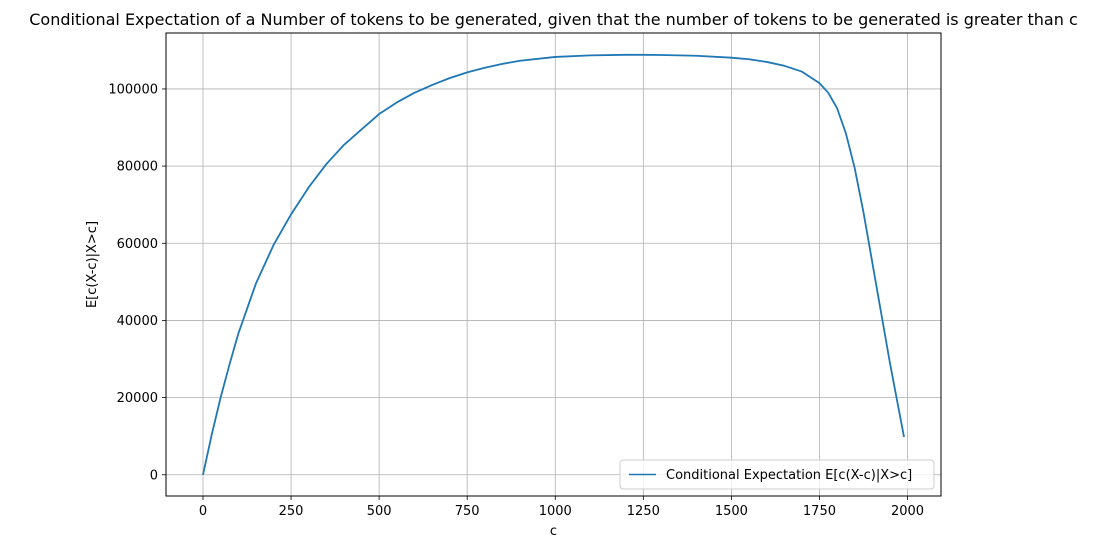  I want to click on y-axis-title: E[c(X-c)|X>c], so click(92, 264).